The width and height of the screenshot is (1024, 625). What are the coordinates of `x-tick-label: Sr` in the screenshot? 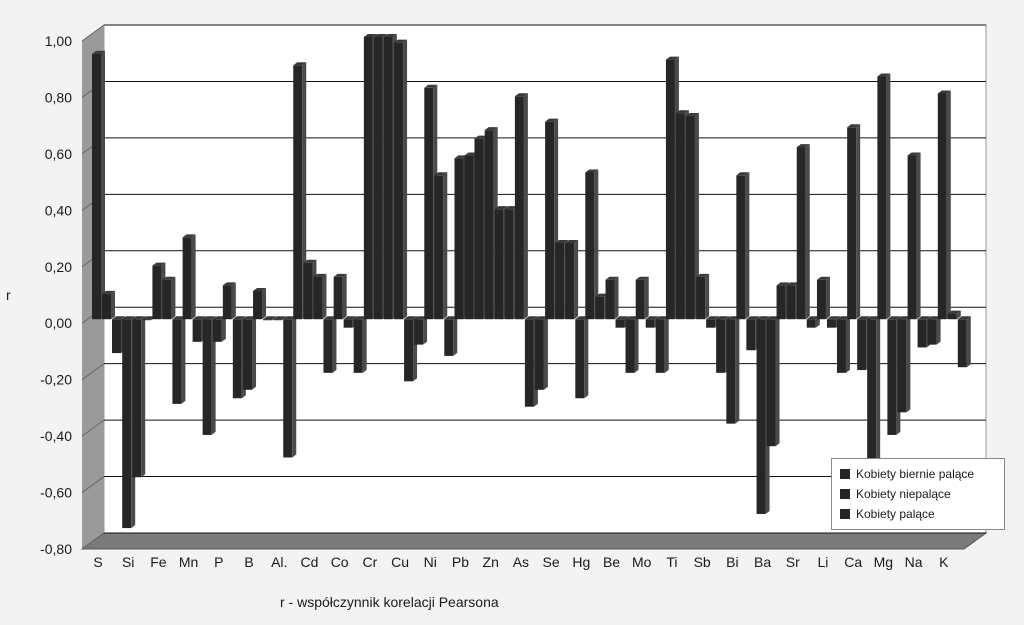 It's located at (793, 562).